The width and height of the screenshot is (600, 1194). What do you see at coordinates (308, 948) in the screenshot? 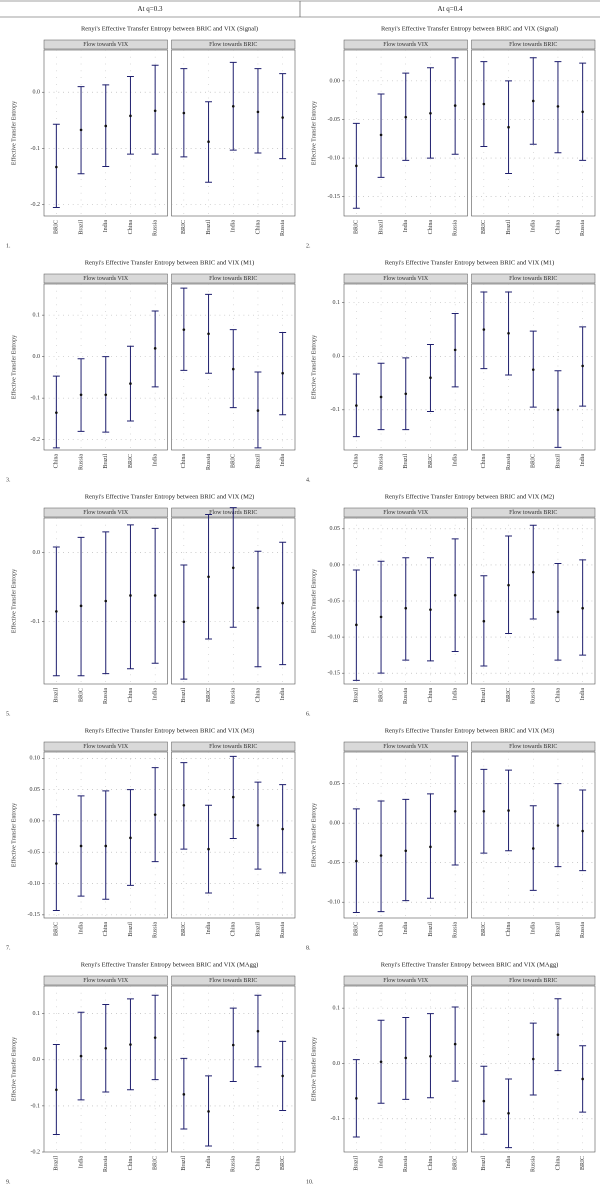
I see `panel-number: 8.` at bounding box center [308, 948].